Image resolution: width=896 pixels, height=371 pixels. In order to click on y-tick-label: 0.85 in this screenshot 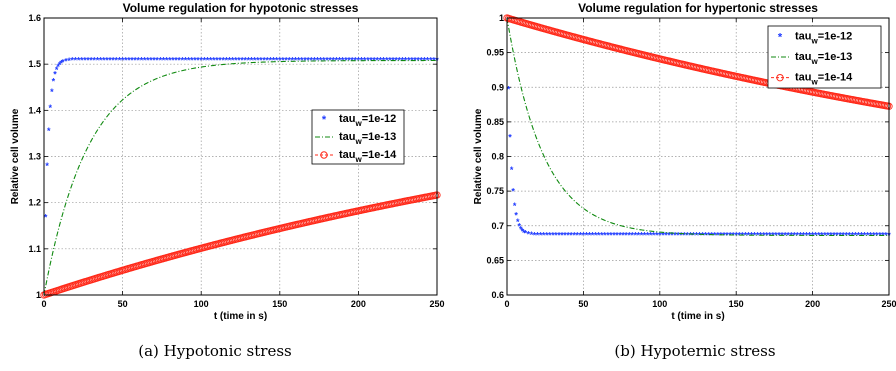, I will do `click(495, 122)`.